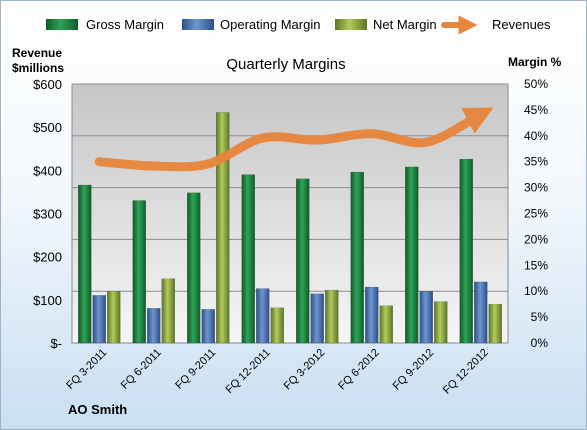 Image resolution: width=587 pixels, height=430 pixels. I want to click on left-tick-label: $-, so click(56, 343).